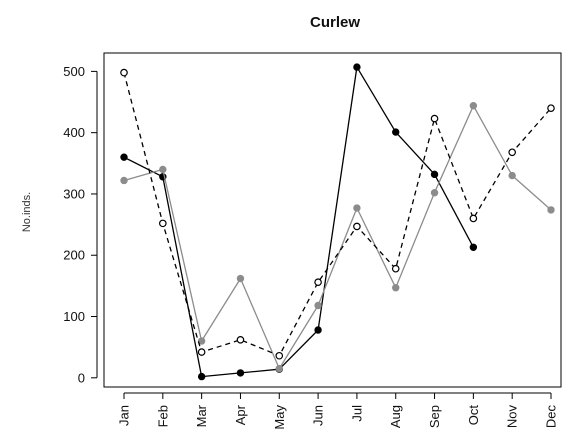  I want to click on x-tick-label: May, so click(279, 417).